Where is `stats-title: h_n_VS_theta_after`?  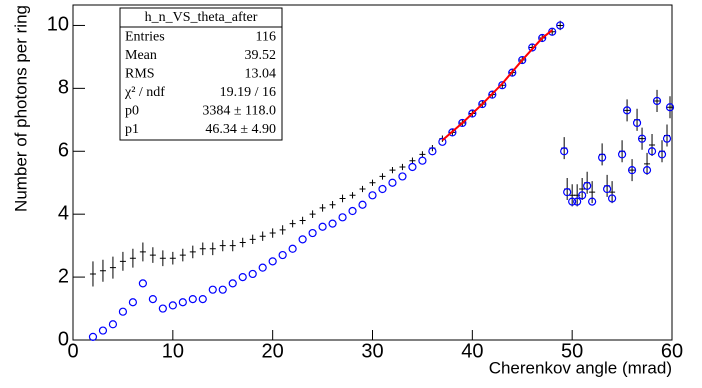 stats-title: h_n_VS_theta_after is located at coordinates (201, 17).